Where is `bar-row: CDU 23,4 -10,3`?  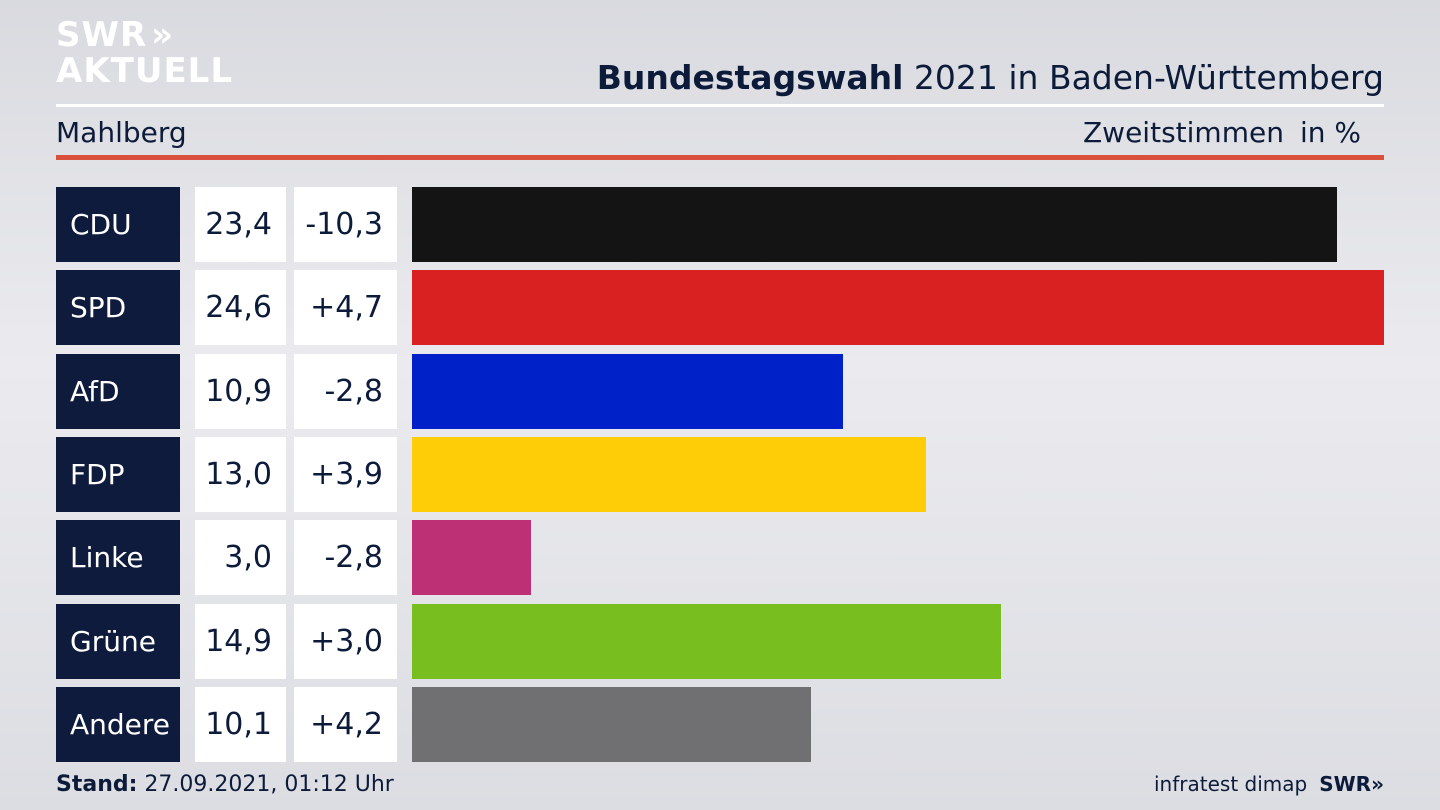
bar-row: CDU 23,4 -10,3 is located at coordinates (720, 224).